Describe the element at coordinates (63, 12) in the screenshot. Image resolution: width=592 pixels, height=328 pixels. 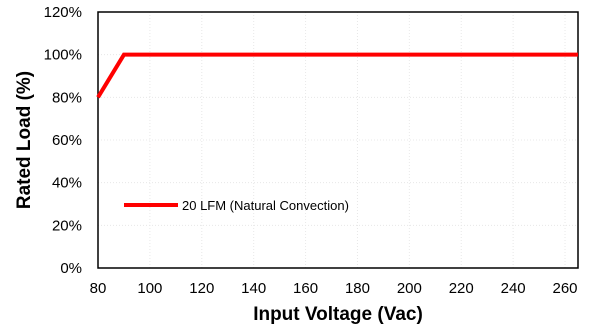
I see `y-tick-label: 120%` at that location.